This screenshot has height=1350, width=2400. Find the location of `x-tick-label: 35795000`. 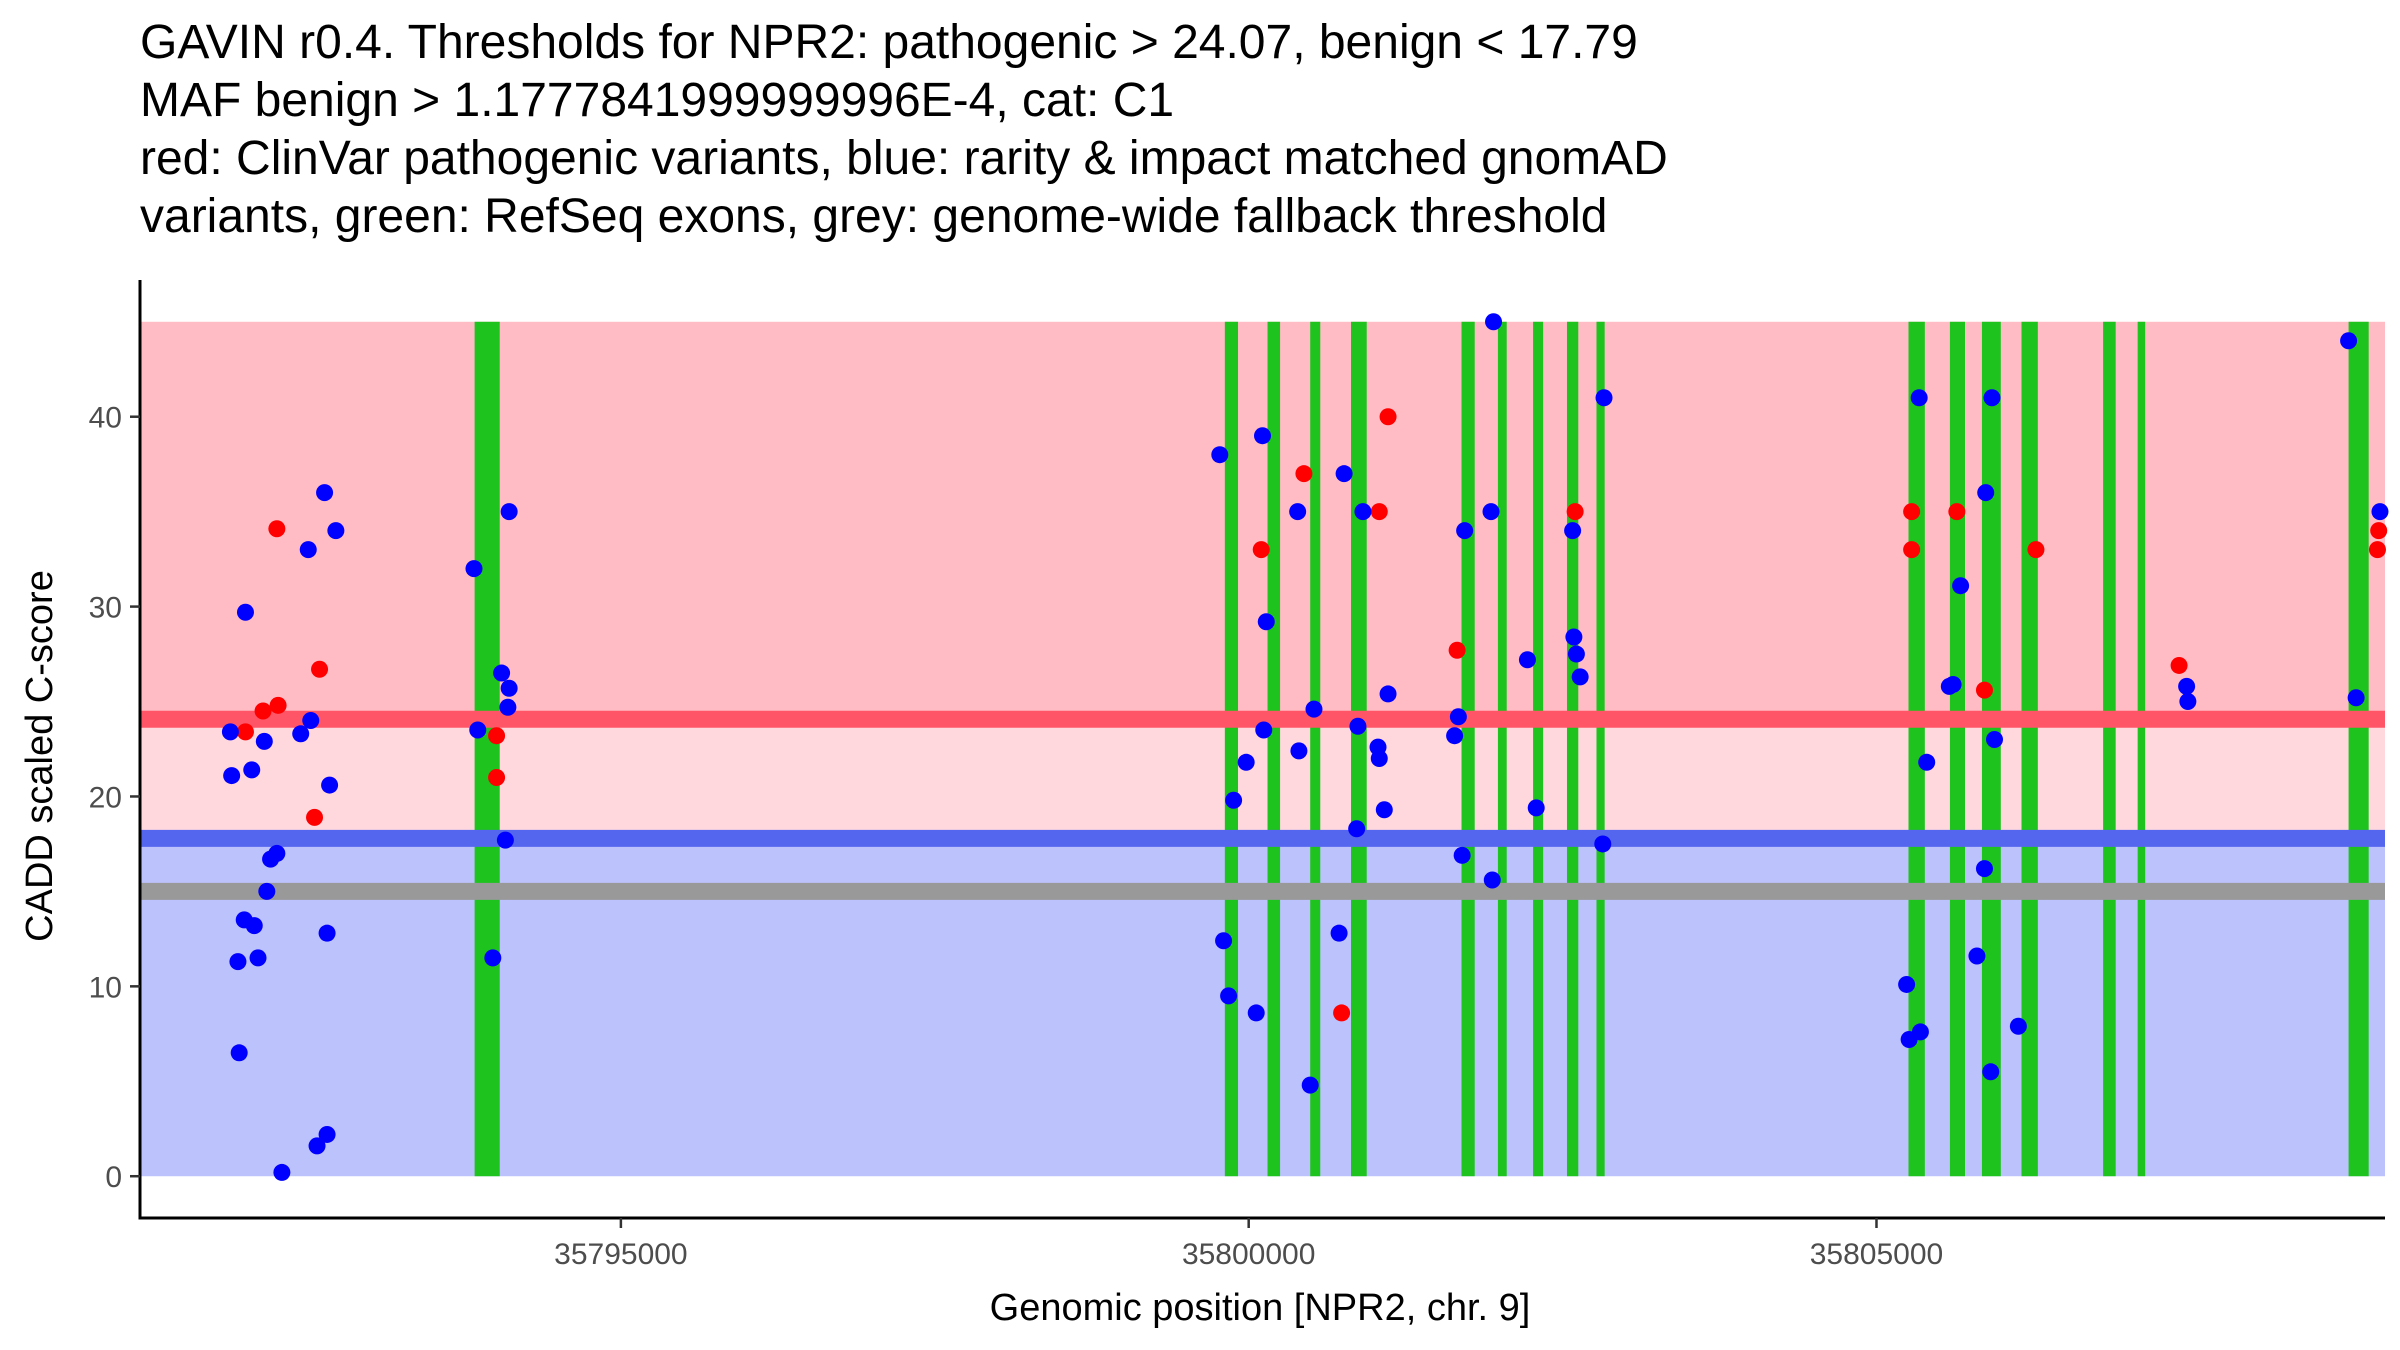

x-tick-label: 35795000 is located at coordinates (620, 1254).